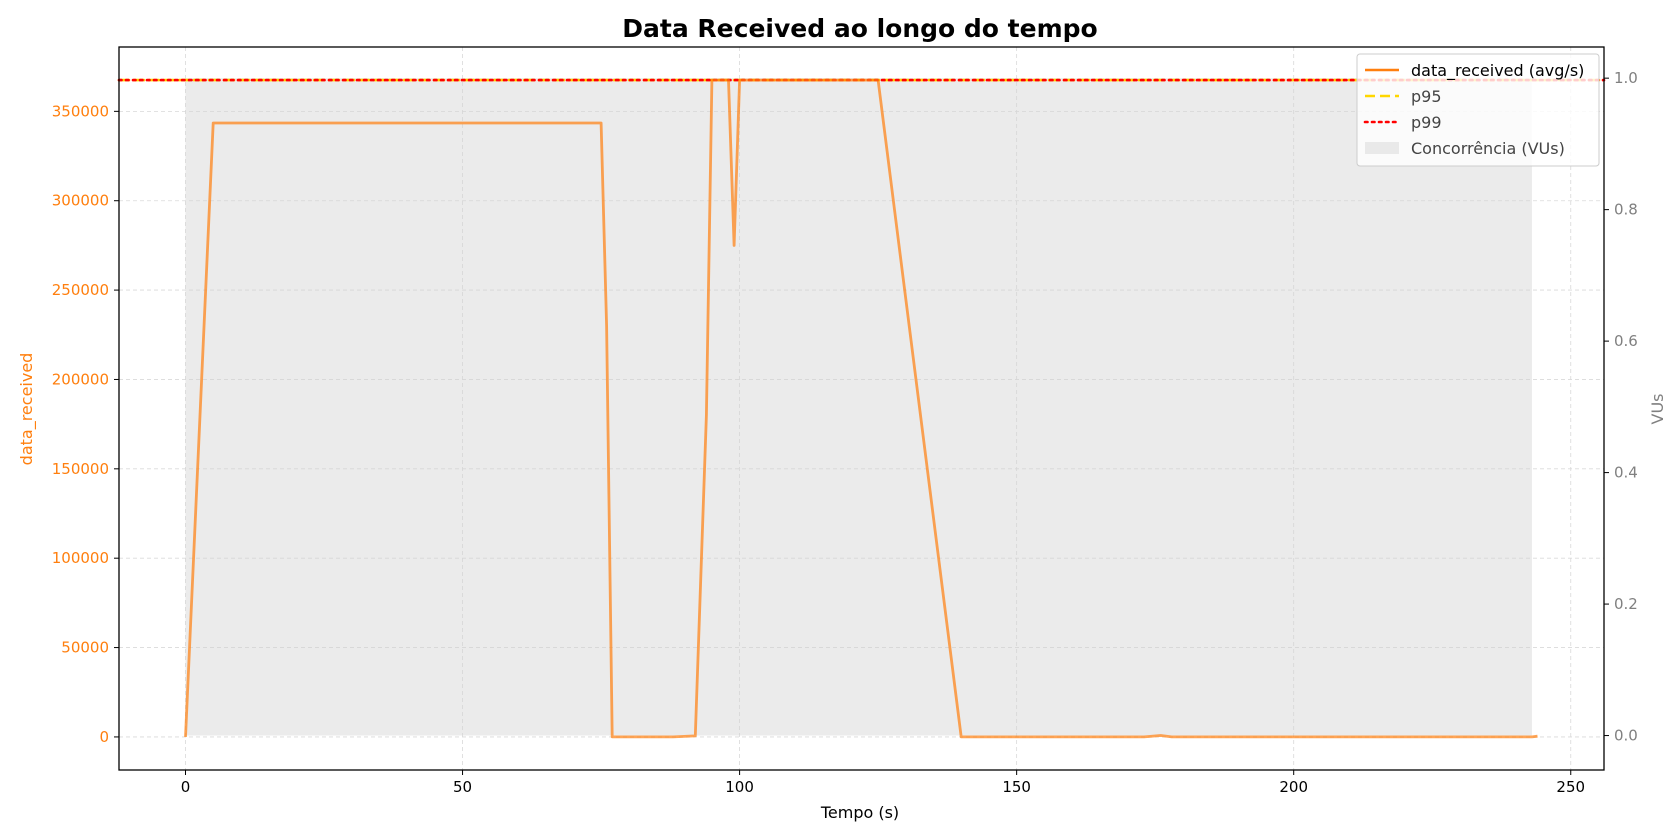 The image size is (1680, 840). I want to click on y2-axis-label: VUs, so click(1657, 409).